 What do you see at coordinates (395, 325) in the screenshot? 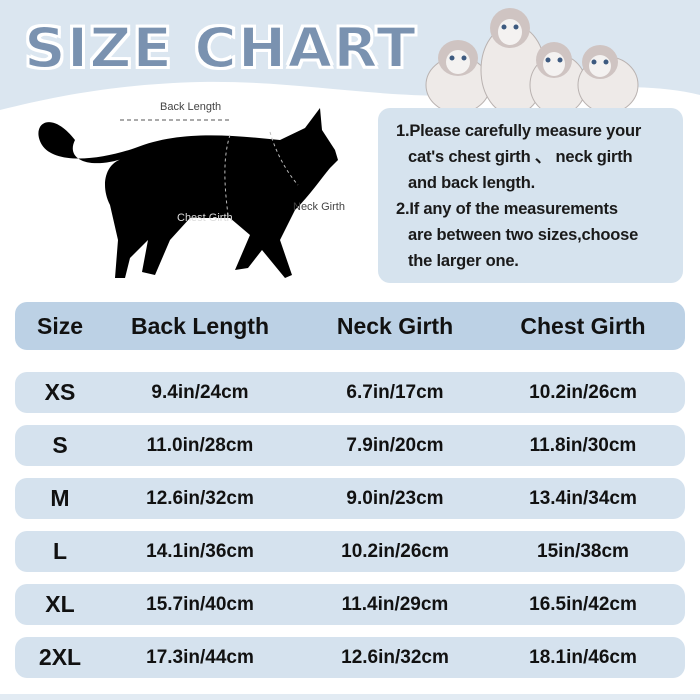
I see `header-neck-girth: Neck Girth` at bounding box center [395, 325].